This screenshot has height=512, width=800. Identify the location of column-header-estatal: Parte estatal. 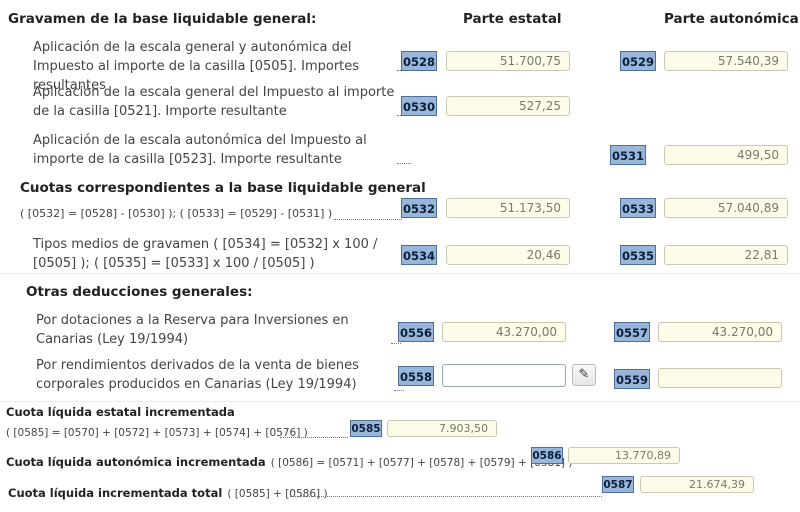
(512, 19).